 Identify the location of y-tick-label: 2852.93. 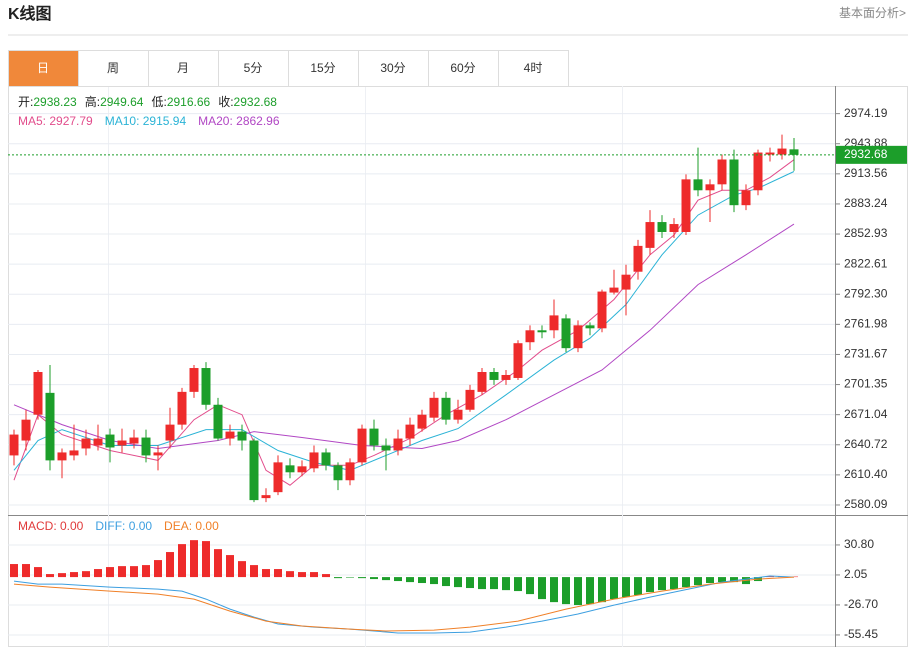
(866, 233).